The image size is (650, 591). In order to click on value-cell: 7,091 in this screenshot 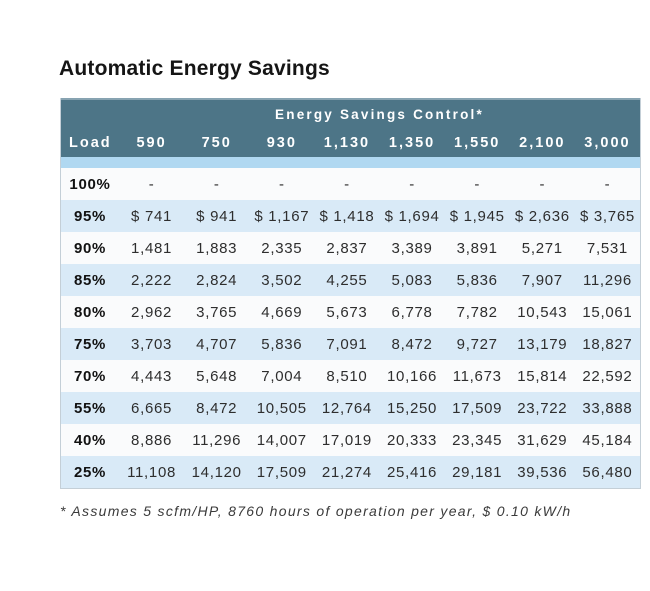, I will do `click(347, 344)`.